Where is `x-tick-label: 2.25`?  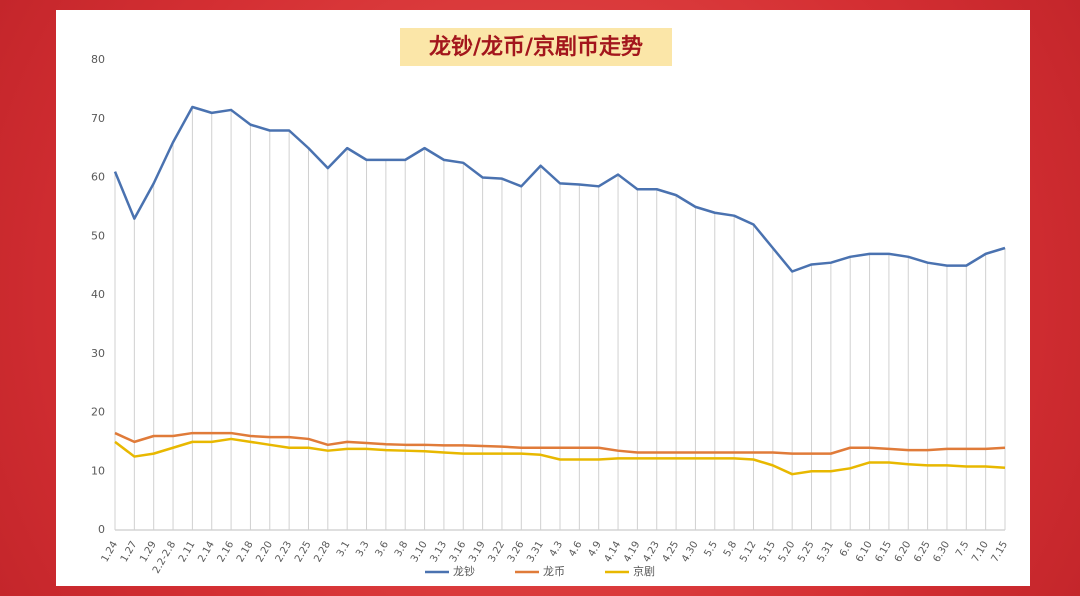 x-tick-label: 2.25 is located at coordinates (303, 552).